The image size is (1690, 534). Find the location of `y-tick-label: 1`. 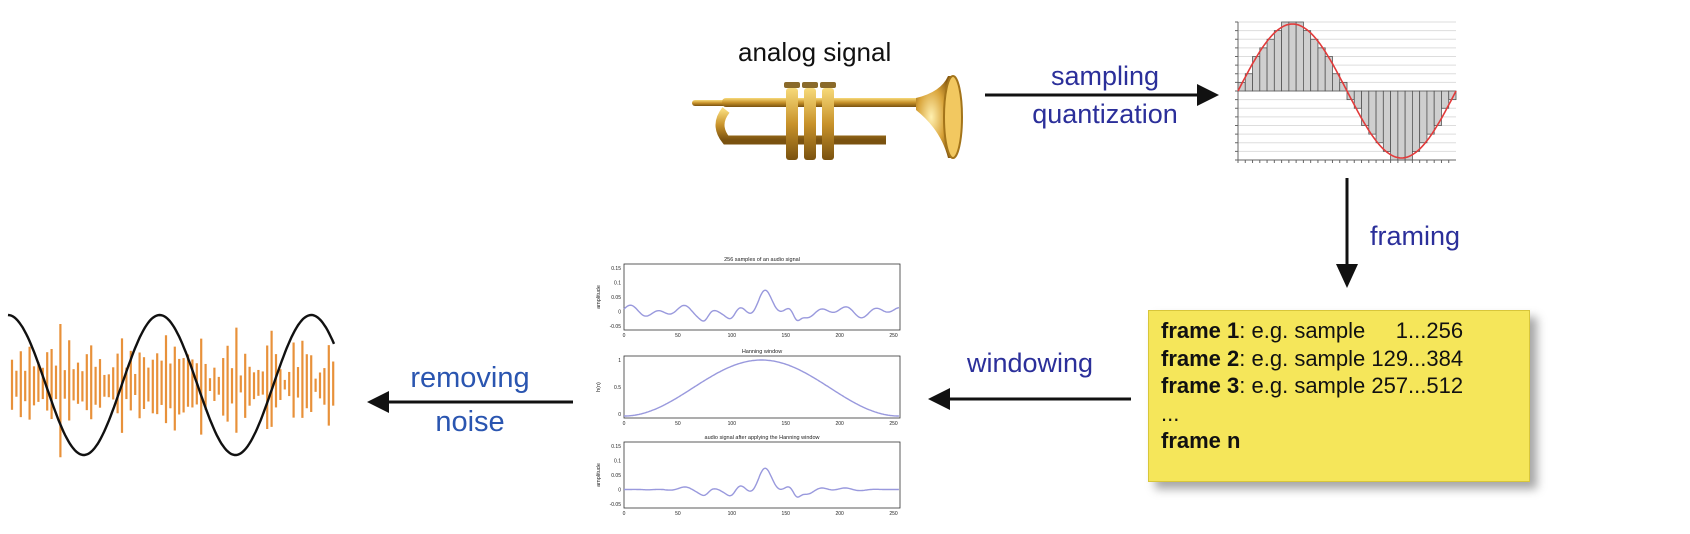

y-tick-label: 1 is located at coordinates (619, 361).